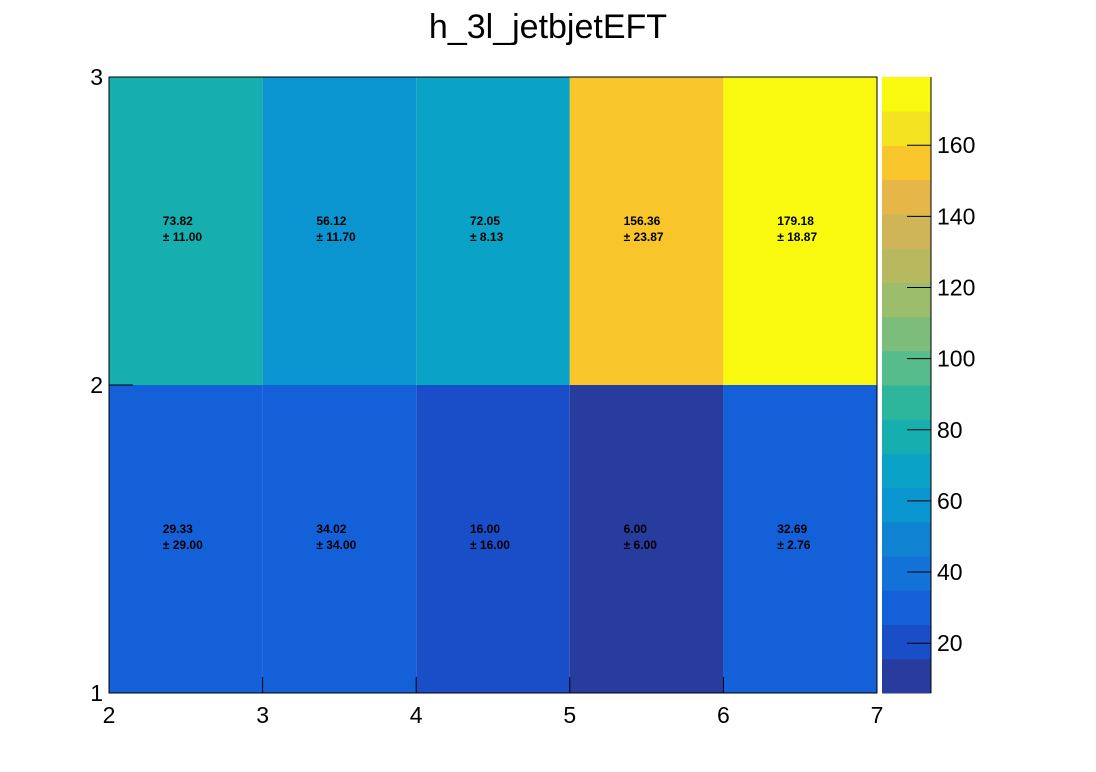 The height and width of the screenshot is (772, 1096). I want to click on cell-value-label: 179.18, so click(795, 221).